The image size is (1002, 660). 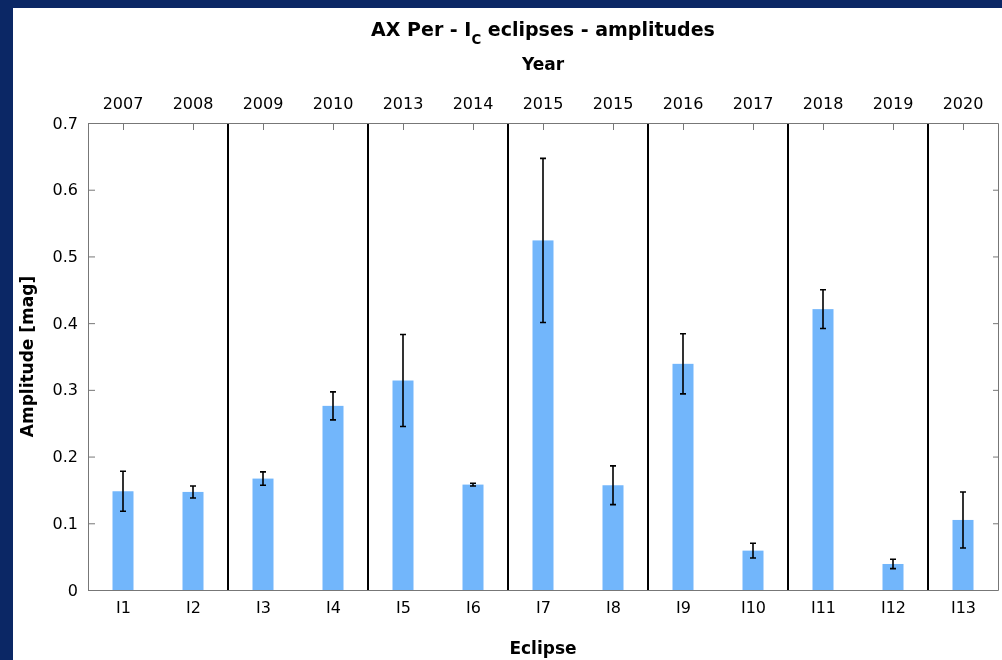 I want to click on x-tick-label: I7, so click(x=543, y=608).